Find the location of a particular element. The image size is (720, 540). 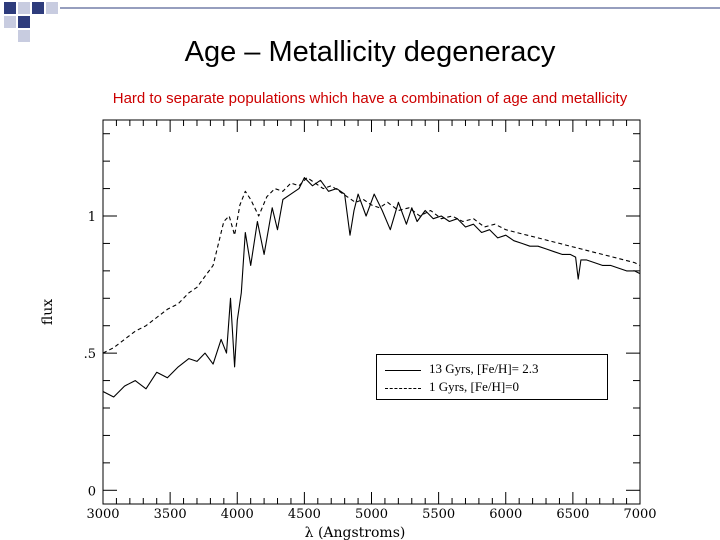

x-tick-label: 4000 is located at coordinates (237, 514).